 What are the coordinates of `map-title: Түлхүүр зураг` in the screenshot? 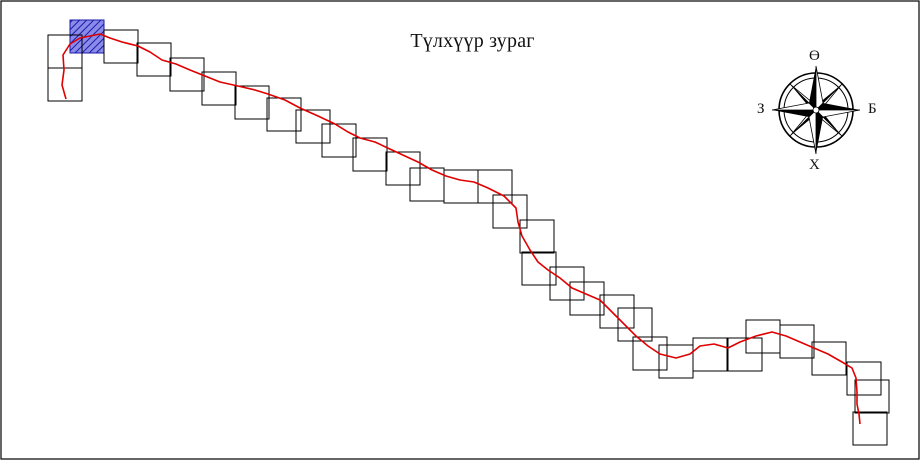 It's located at (460, 41).